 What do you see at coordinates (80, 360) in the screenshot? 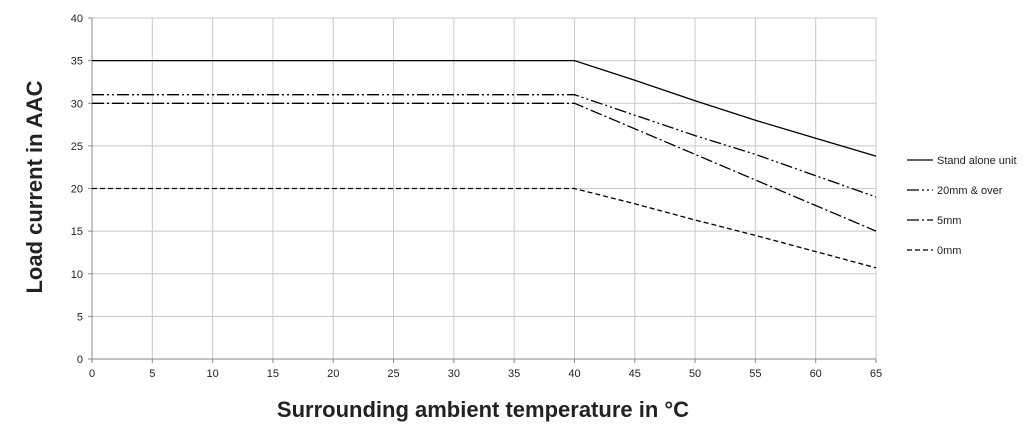
I see `y-tick-label: 0` at bounding box center [80, 360].